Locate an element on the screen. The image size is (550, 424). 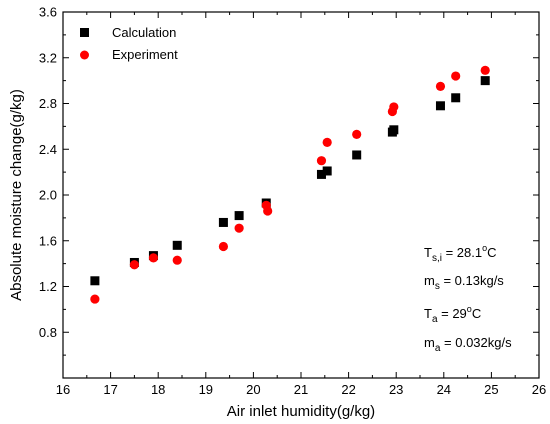
x-tick-label: 23 is located at coordinates (396, 389).